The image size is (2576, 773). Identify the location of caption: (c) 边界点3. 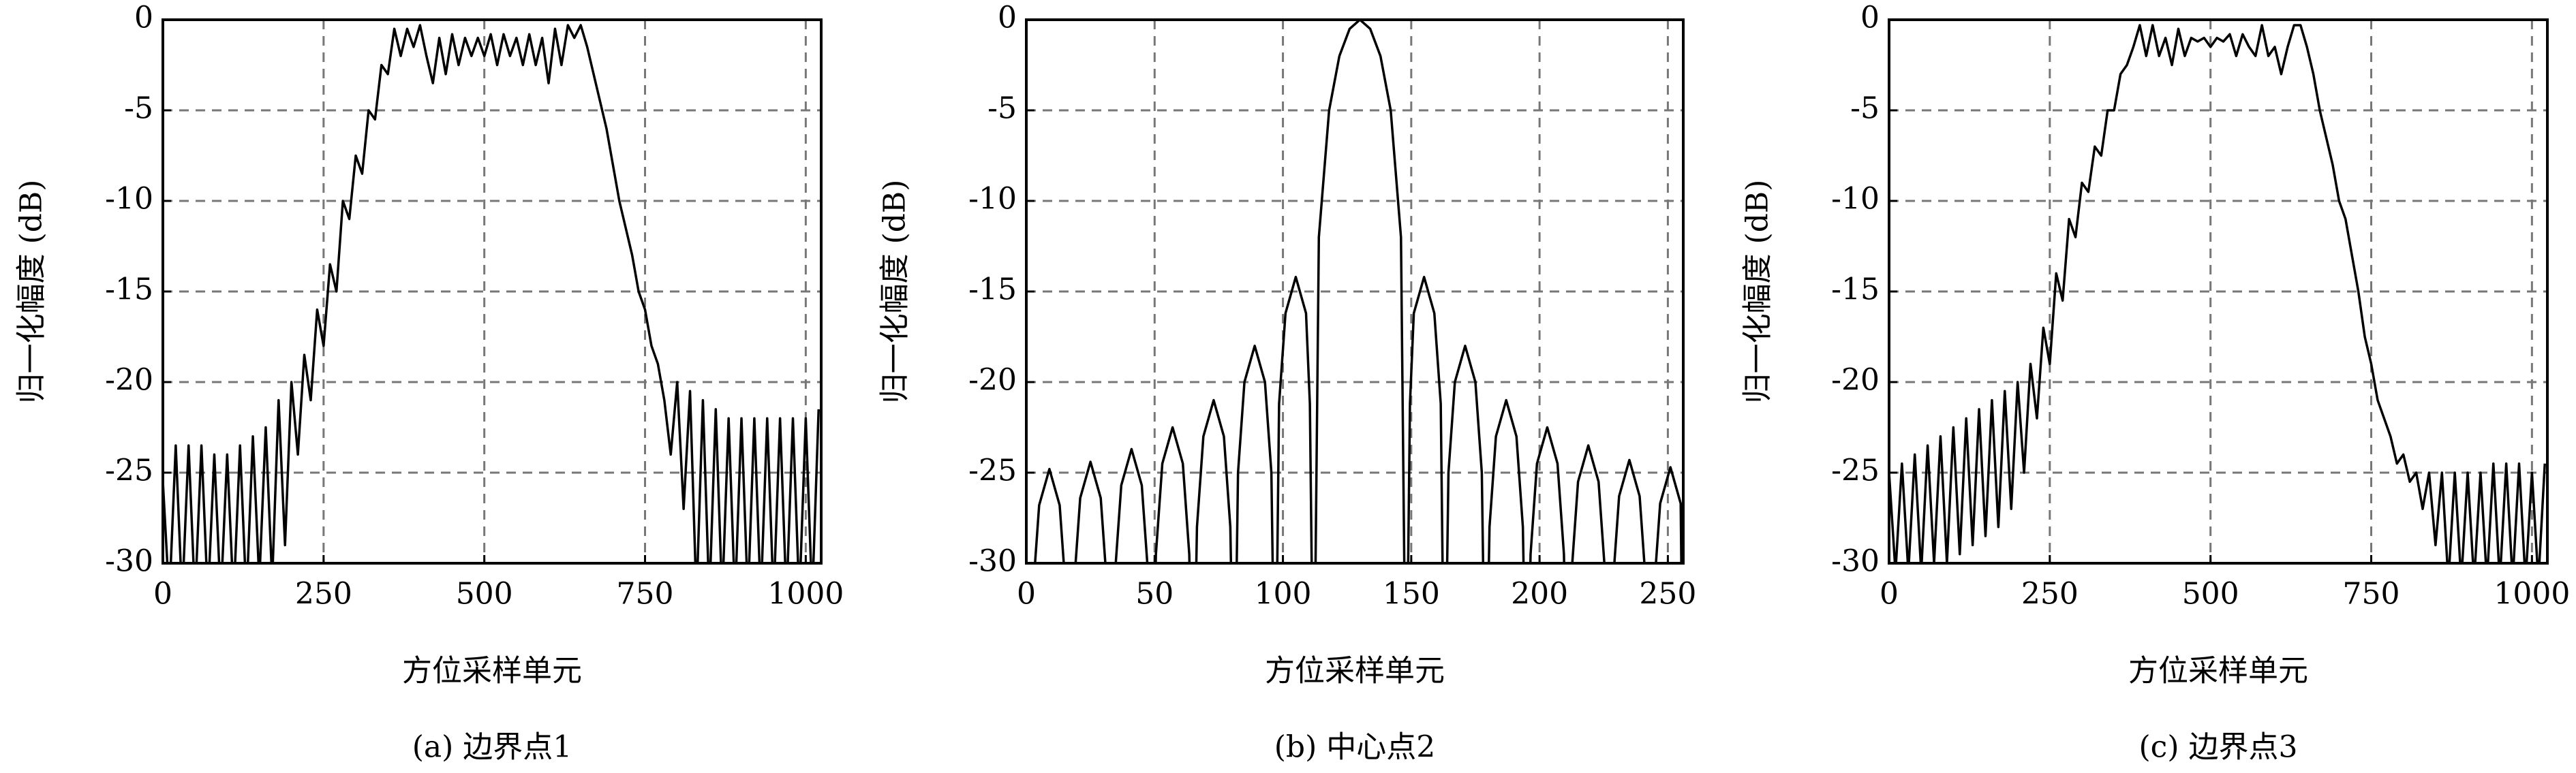
(2218, 748).